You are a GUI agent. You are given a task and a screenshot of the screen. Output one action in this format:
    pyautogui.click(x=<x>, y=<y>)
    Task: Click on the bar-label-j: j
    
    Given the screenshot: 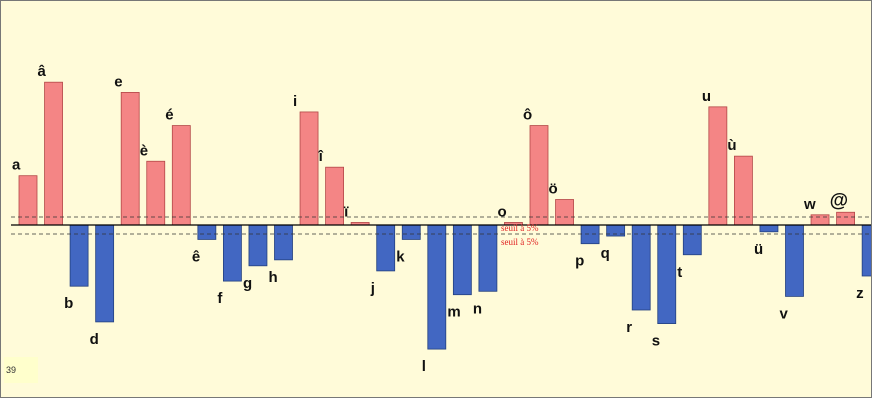 What is the action you would take?
    pyautogui.click(x=372, y=288)
    